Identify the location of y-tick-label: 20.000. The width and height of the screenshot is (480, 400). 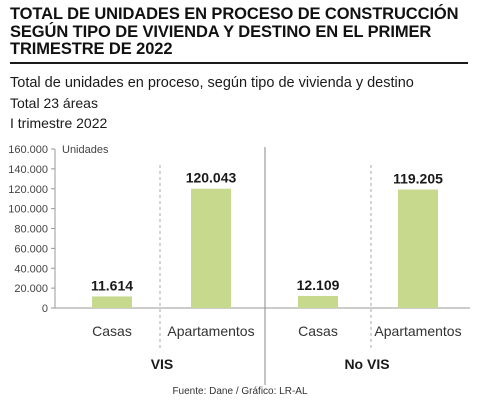
(31, 289).